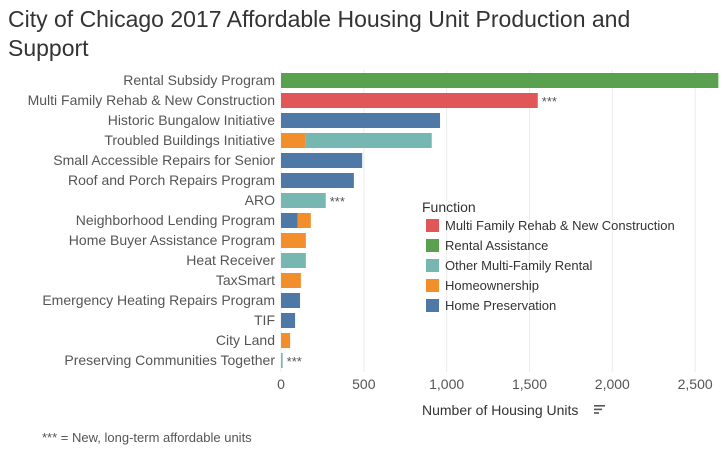  Describe the element at coordinates (151, 100) in the screenshot. I see `category-label: Multi Family Rehab & New Construction` at that location.